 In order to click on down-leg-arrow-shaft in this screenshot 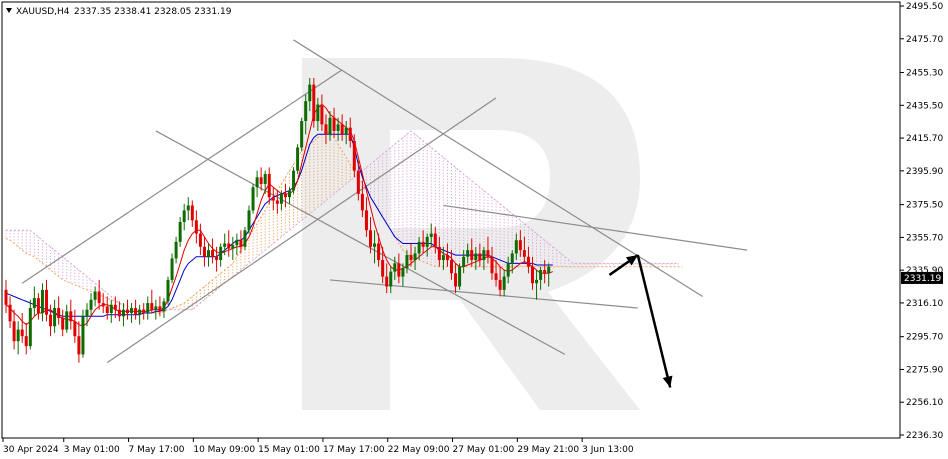, I will do `click(654, 321)`.